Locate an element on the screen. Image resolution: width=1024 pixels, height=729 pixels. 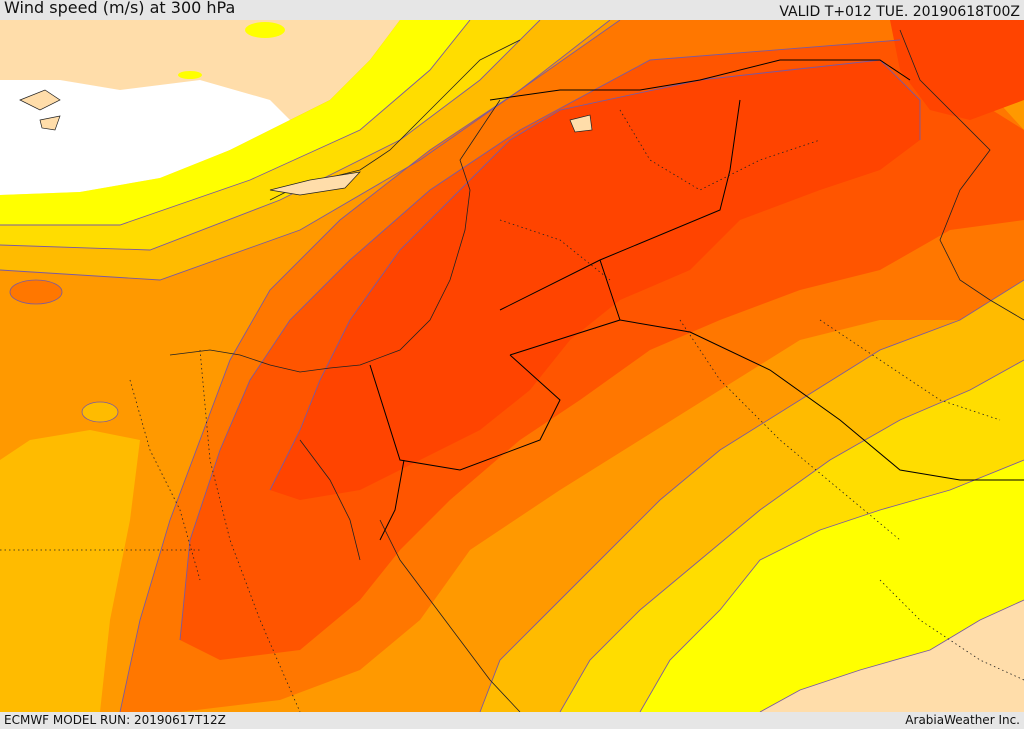
valid-time-label: VALID T+012 TUE. 20190618T00Z is located at coordinates (899, 12).